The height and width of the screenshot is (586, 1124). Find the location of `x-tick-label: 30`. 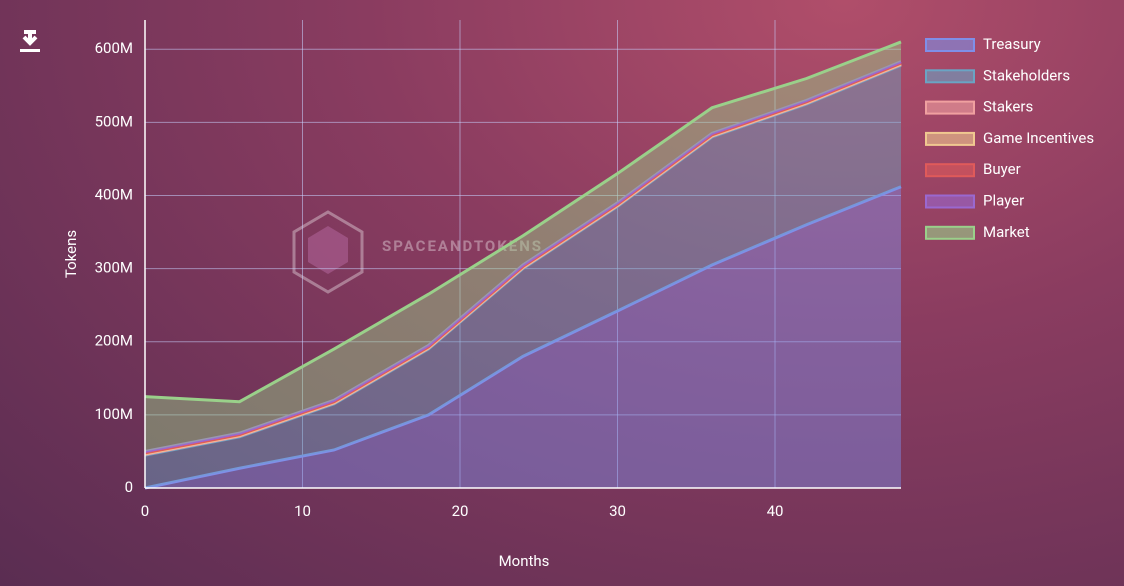

x-tick-label: 30 is located at coordinates (617, 511).